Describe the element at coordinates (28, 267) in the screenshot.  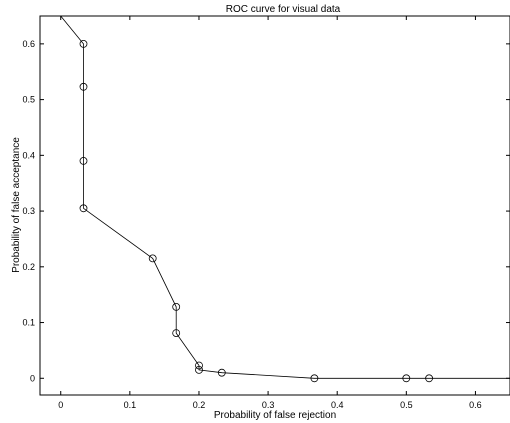
I see `y-tick-label: 0.2` at that location.